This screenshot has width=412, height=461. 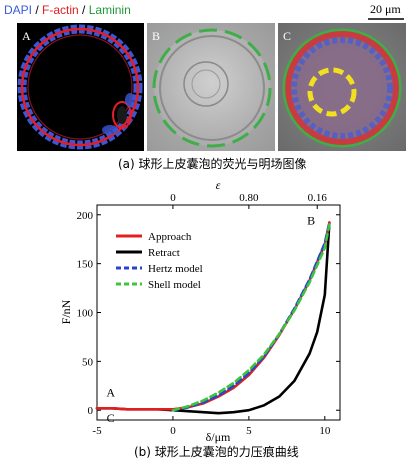 What do you see at coordinates (164, 253) in the screenshot?
I see `legend-entry: Retract` at bounding box center [164, 253].